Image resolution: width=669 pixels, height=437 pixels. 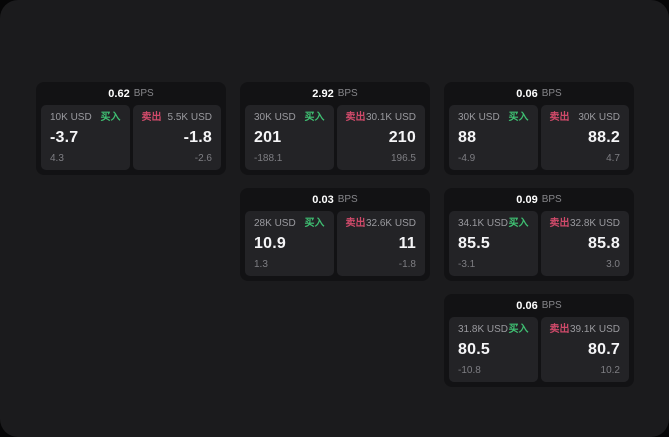 I want to click on buy-tile-header: 10K USD 买入, so click(x=85, y=117).